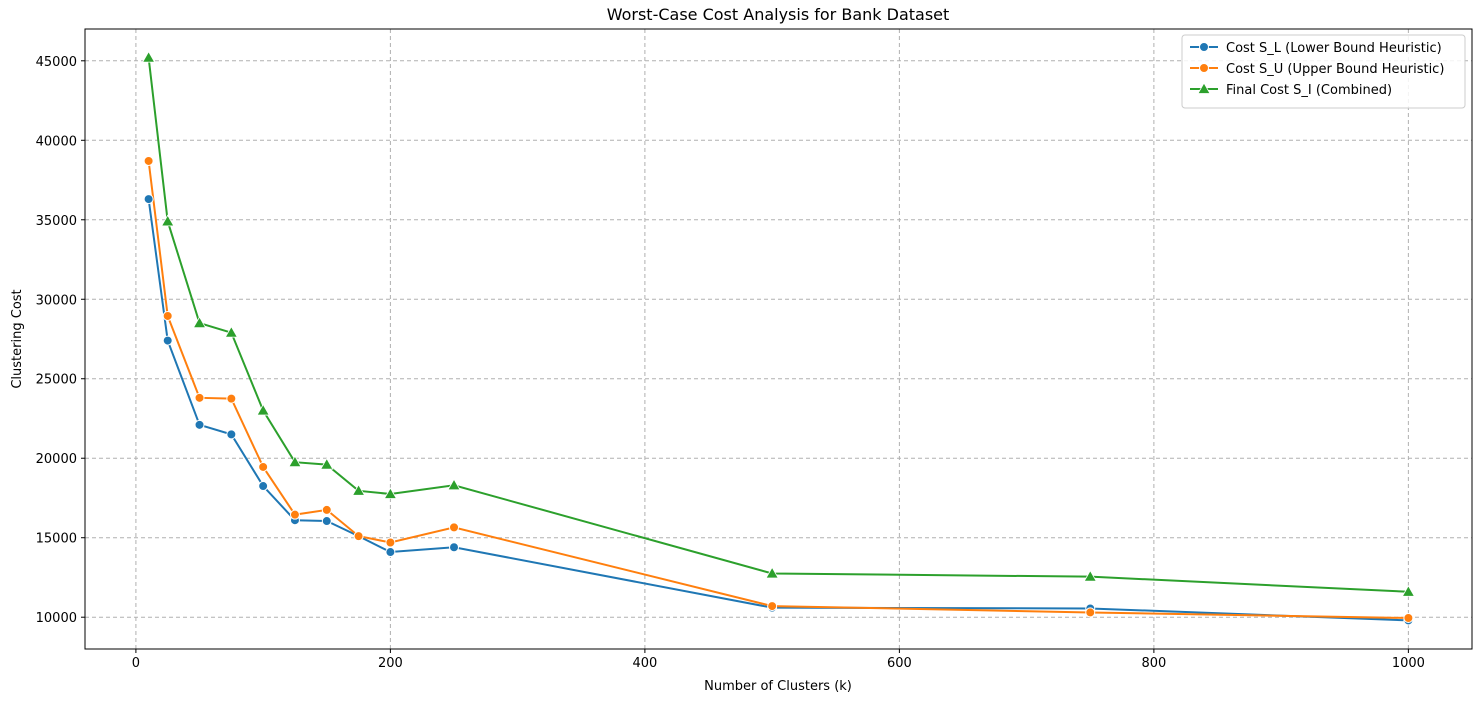  What do you see at coordinates (644, 663) in the screenshot?
I see `x-tick-label: 400` at bounding box center [644, 663].